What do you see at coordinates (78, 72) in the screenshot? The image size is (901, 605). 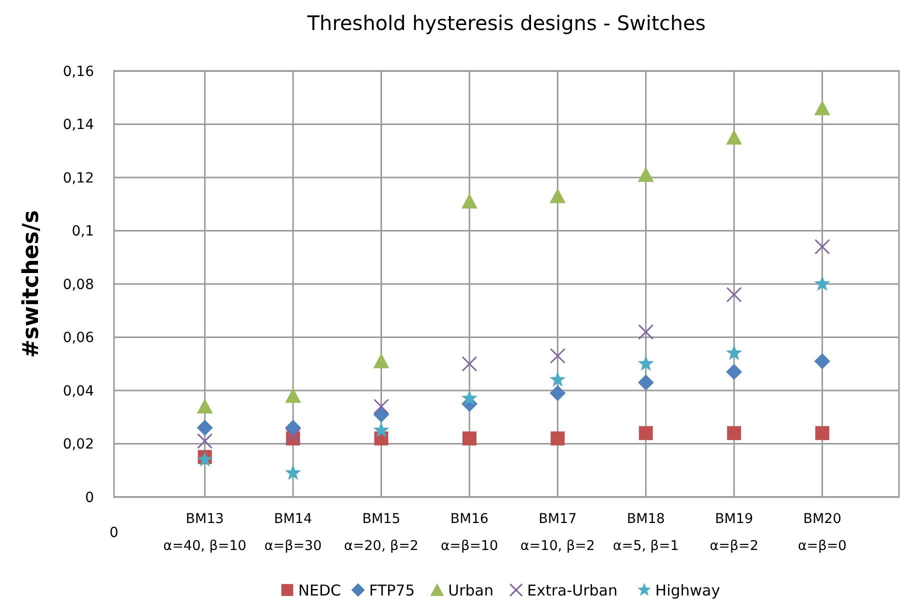 I see `y-tick-label: 0,16` at bounding box center [78, 72].